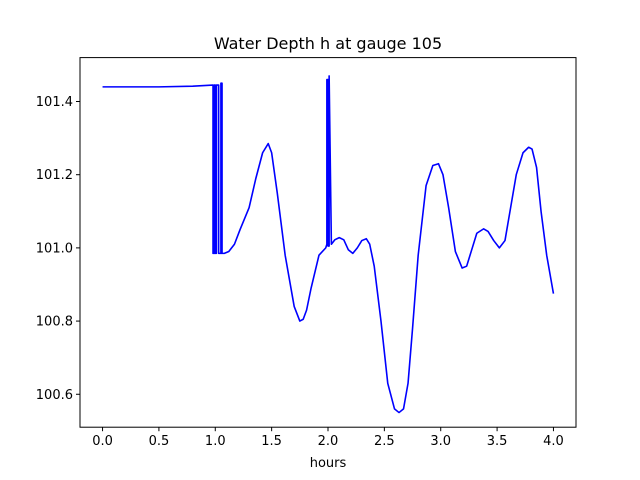 The image size is (640, 480). What do you see at coordinates (497, 441) in the screenshot?
I see `x-tick-label: 3.5` at bounding box center [497, 441].